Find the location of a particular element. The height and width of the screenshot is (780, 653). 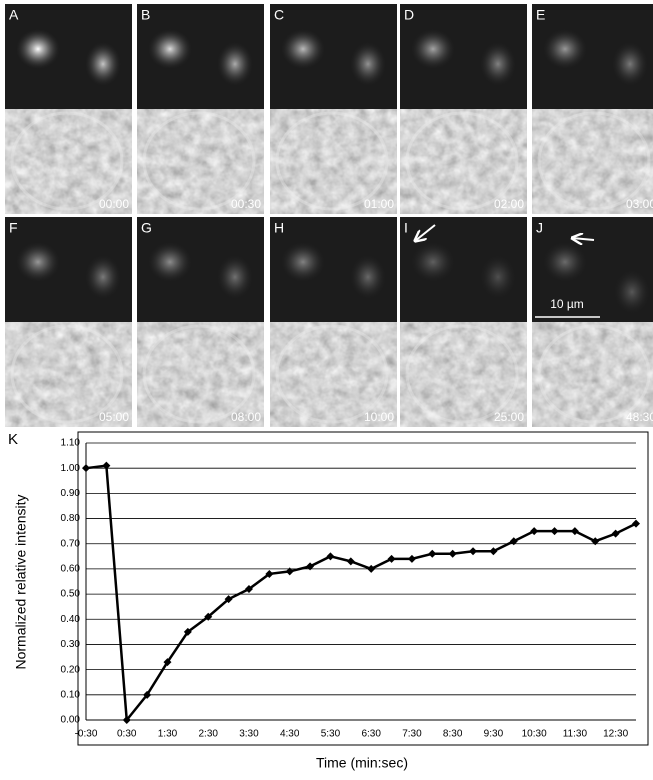

panel-label: K is located at coordinates (13, 439).